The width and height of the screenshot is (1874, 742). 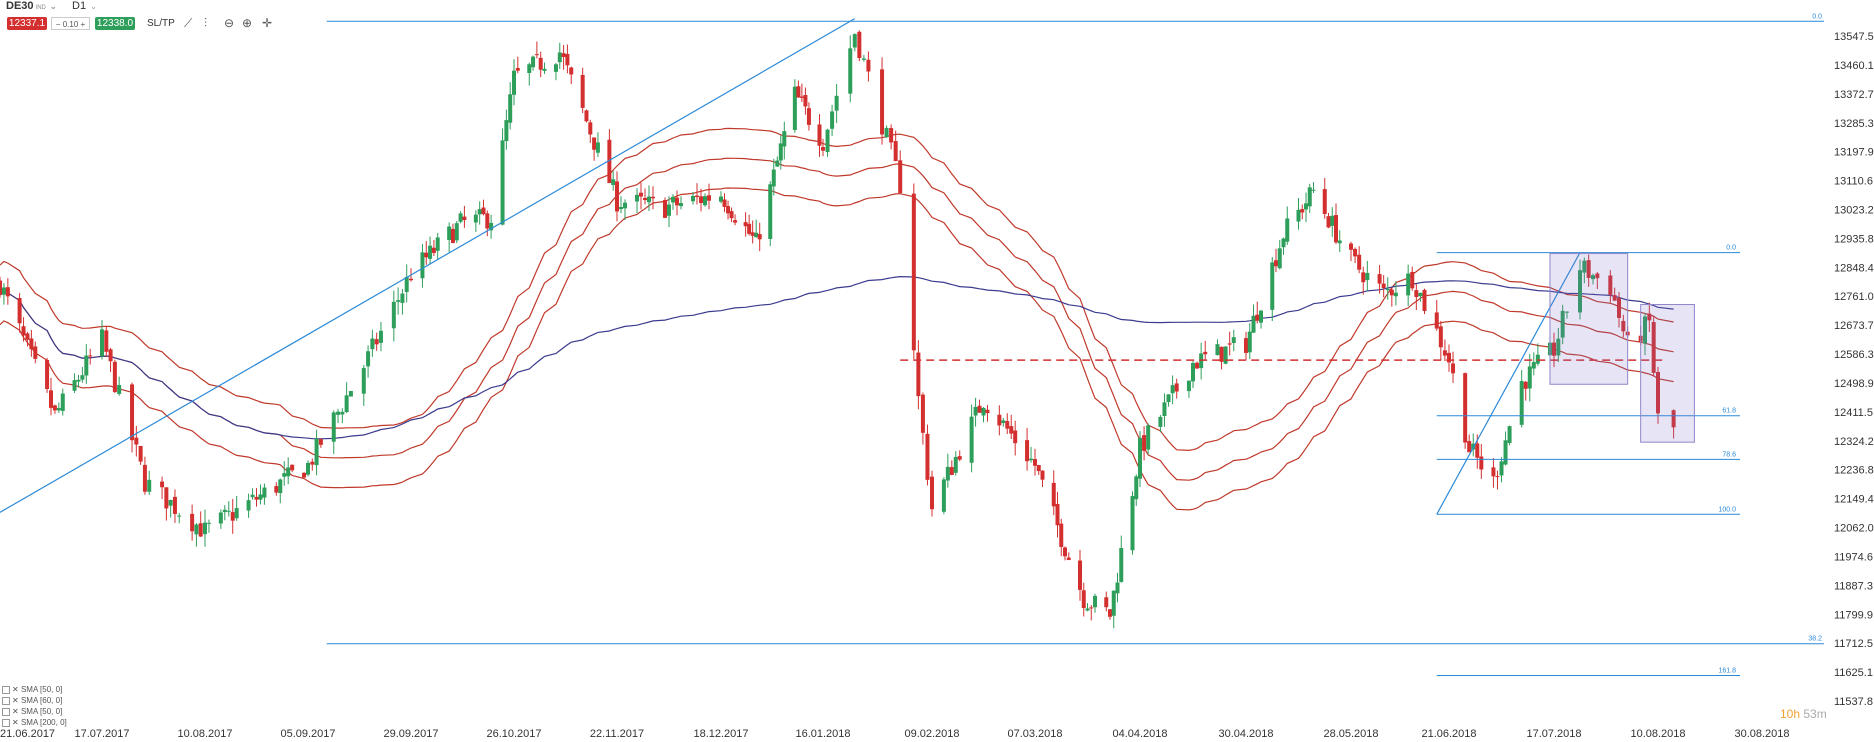 I want to click on volume-decrease-button: −, so click(x=58, y=24).